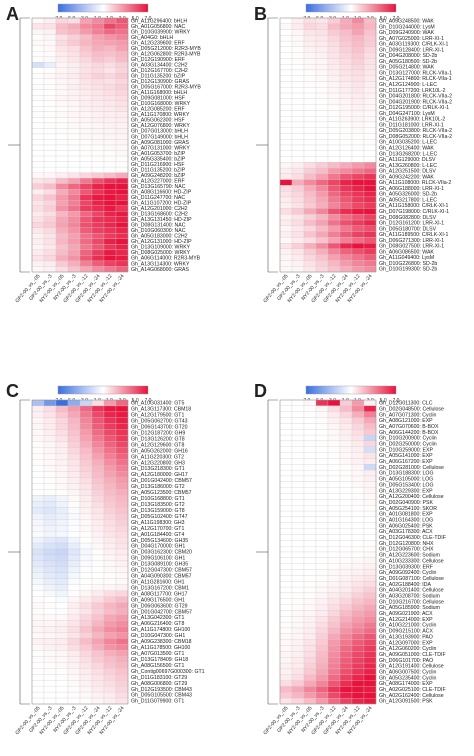  Describe the element at coordinates (412, 538) in the screenshot. I see `row-label: Gh_D12G046300: CLE-TDIF` at that location.